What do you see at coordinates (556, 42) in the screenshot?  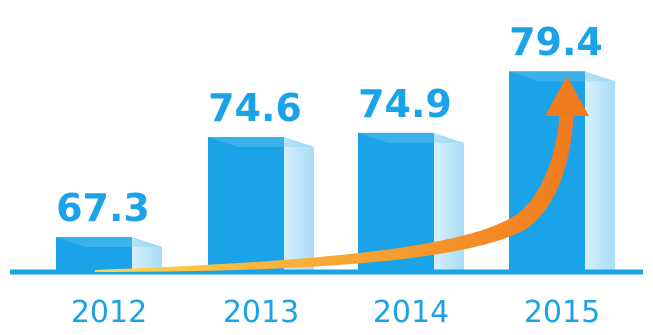 I see `value-label-2015: 79.4` at bounding box center [556, 42].